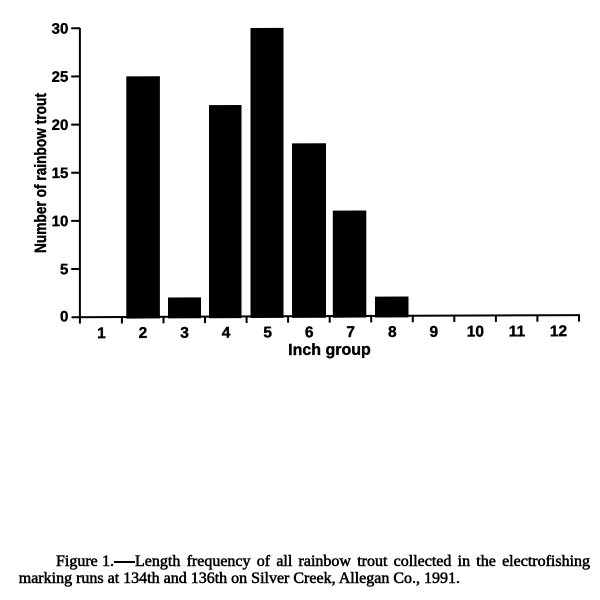  I want to click on svg-text: 8, so click(392, 332).